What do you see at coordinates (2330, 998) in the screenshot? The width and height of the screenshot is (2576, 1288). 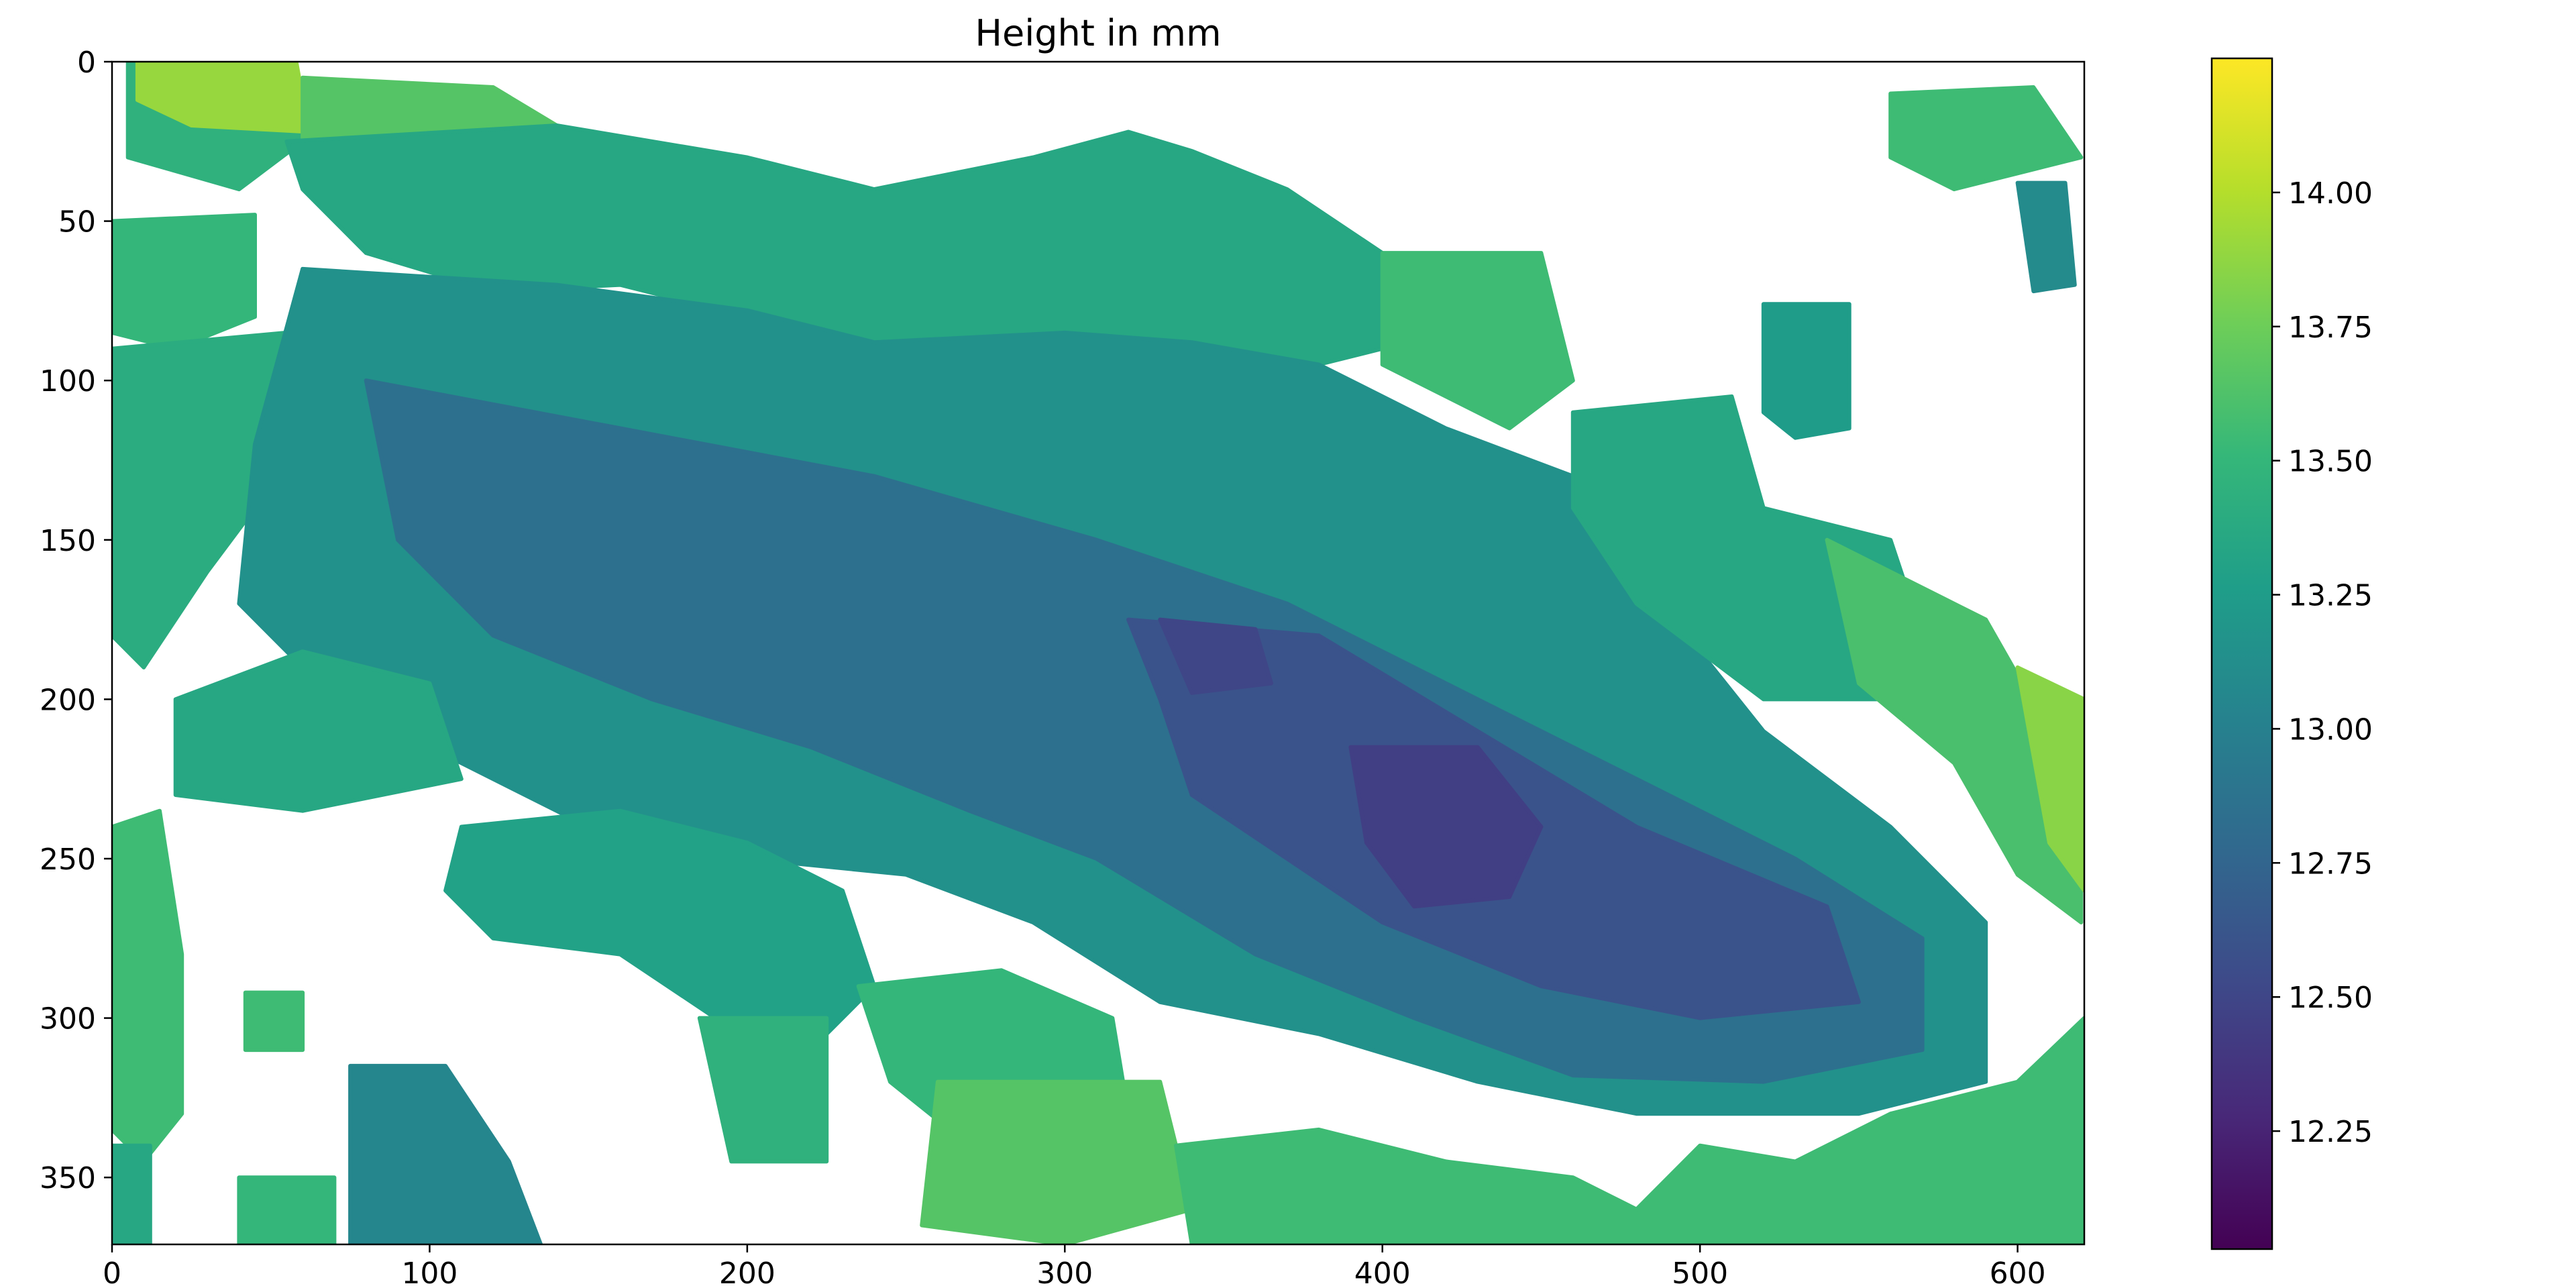 I see `colorbar-tick-label: 12.50` at bounding box center [2330, 998].